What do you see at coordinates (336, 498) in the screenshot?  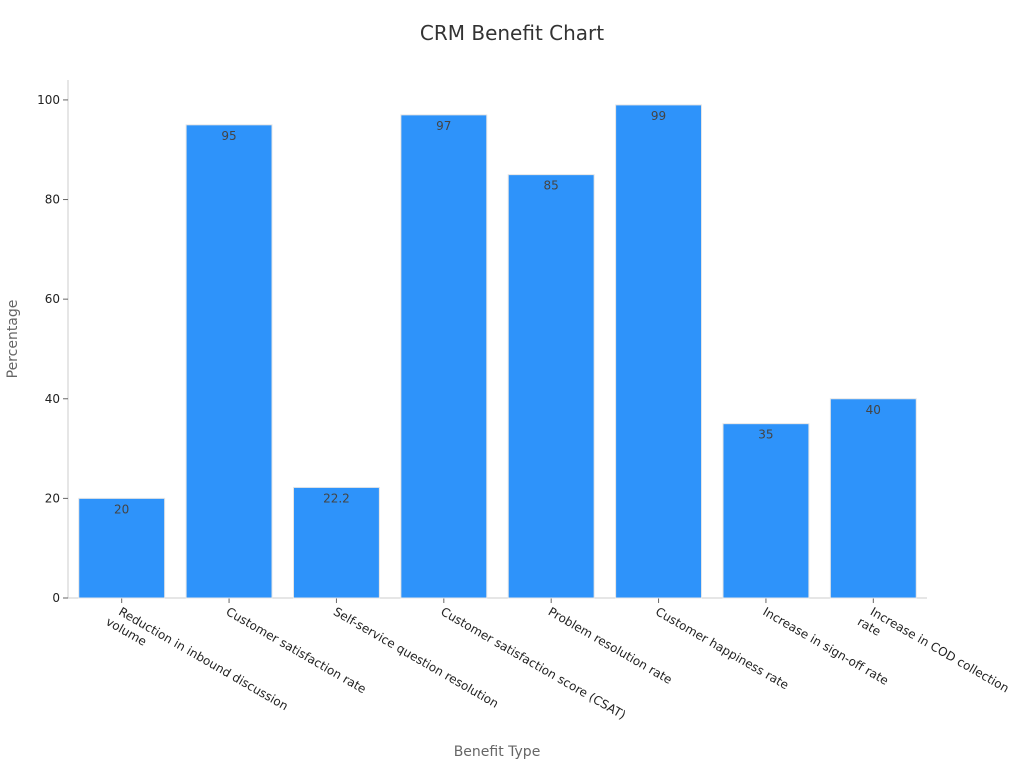 I see `bar-value-label: 22.2` at bounding box center [336, 498].